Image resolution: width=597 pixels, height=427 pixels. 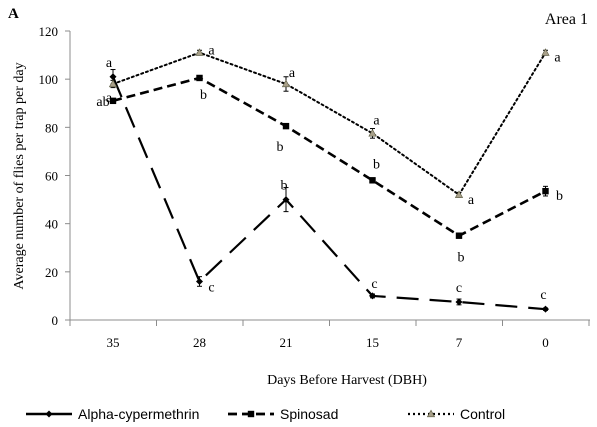 What do you see at coordinates (102, 102) in the screenshot?
I see `significance-letter: ab` at bounding box center [102, 102].